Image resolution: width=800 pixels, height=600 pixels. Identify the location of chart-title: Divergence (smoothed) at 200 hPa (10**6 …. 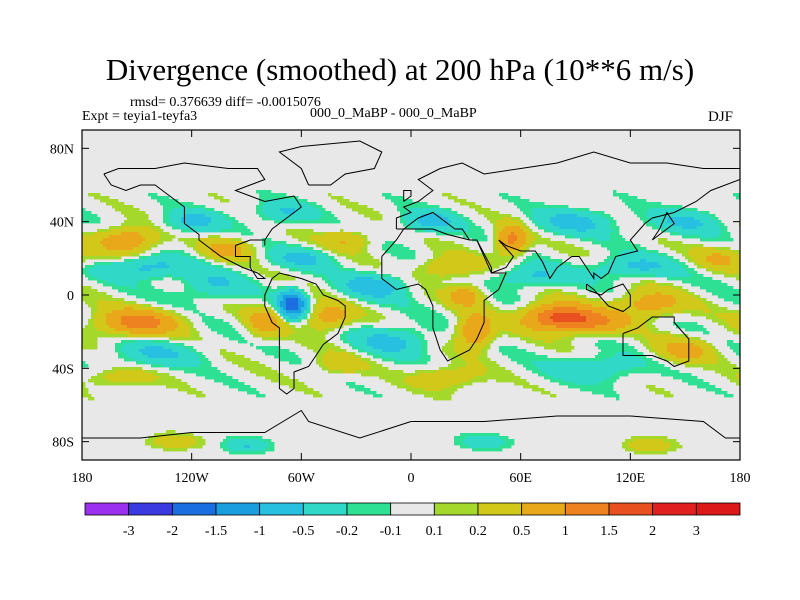
(400, 69).